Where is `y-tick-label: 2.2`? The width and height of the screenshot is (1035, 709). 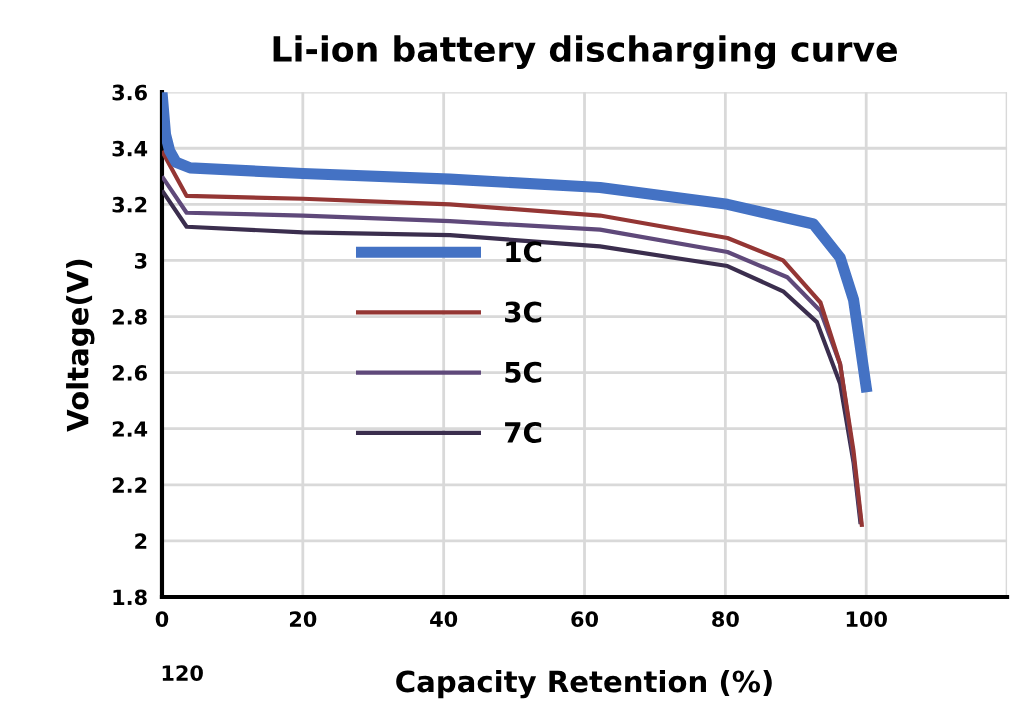 y-tick-label: 2.2 is located at coordinates (129, 485).